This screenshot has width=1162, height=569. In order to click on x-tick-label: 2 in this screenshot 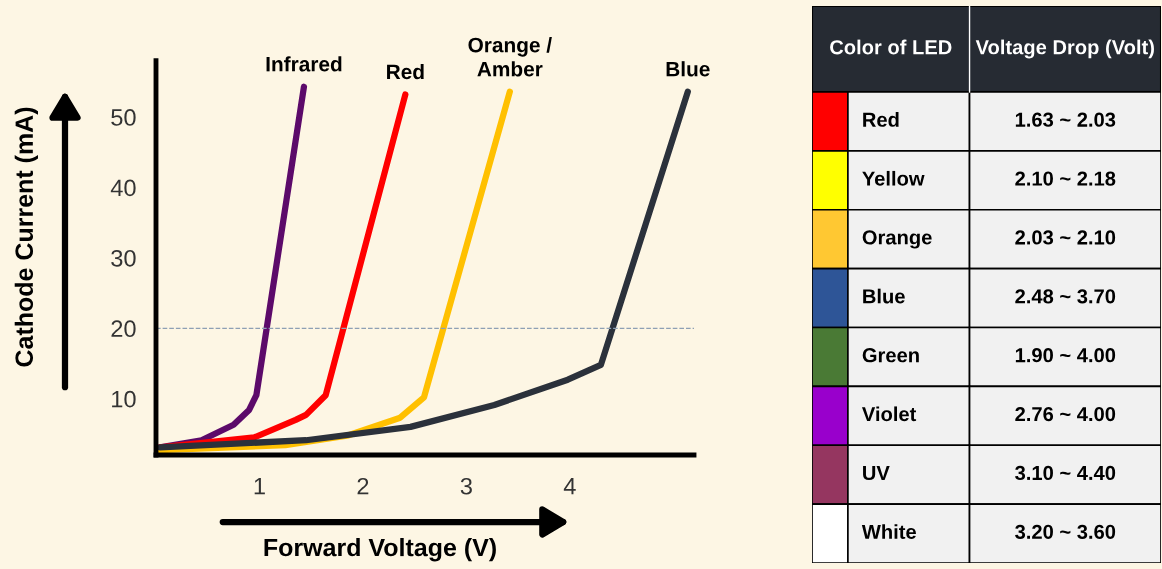, I will do `click(363, 486)`.